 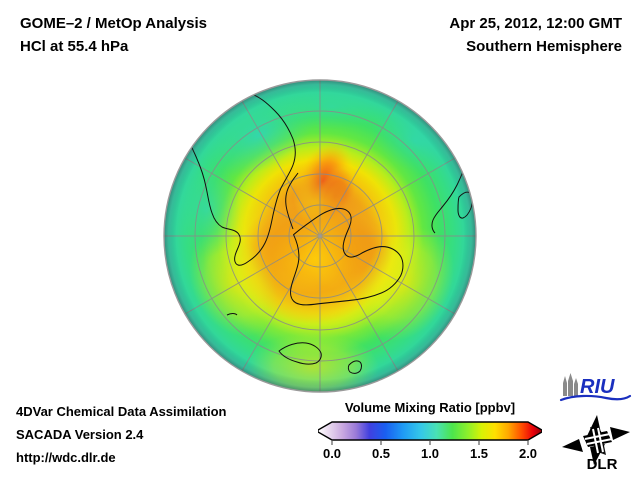 I want to click on colorbar-svg, so click(x=430, y=433).